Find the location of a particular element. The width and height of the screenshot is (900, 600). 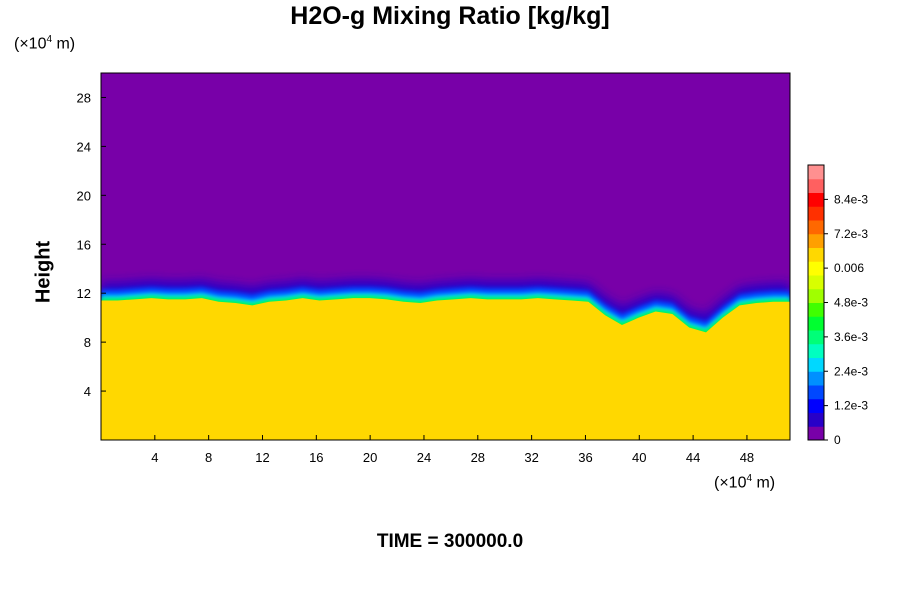

time-equals: = is located at coordinates (433, 541).